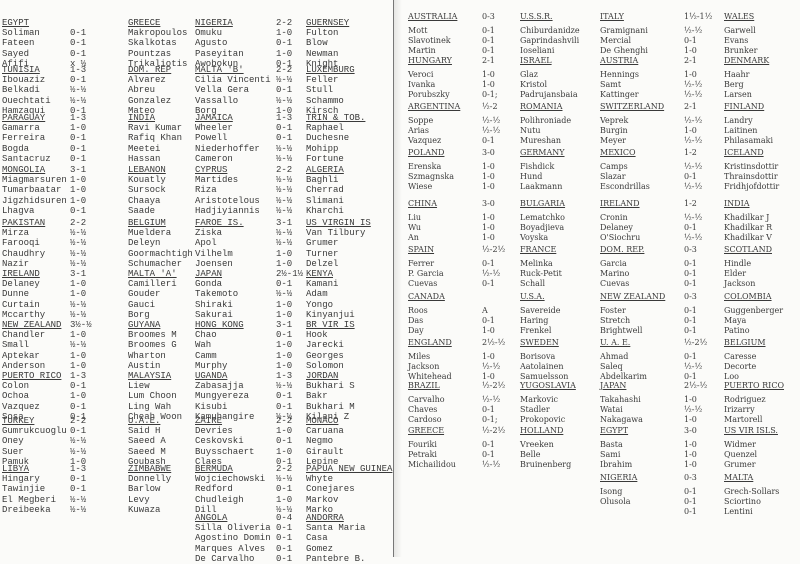  Describe the element at coordinates (418, 310) in the screenshot. I see `home-player: Roos` at that location.